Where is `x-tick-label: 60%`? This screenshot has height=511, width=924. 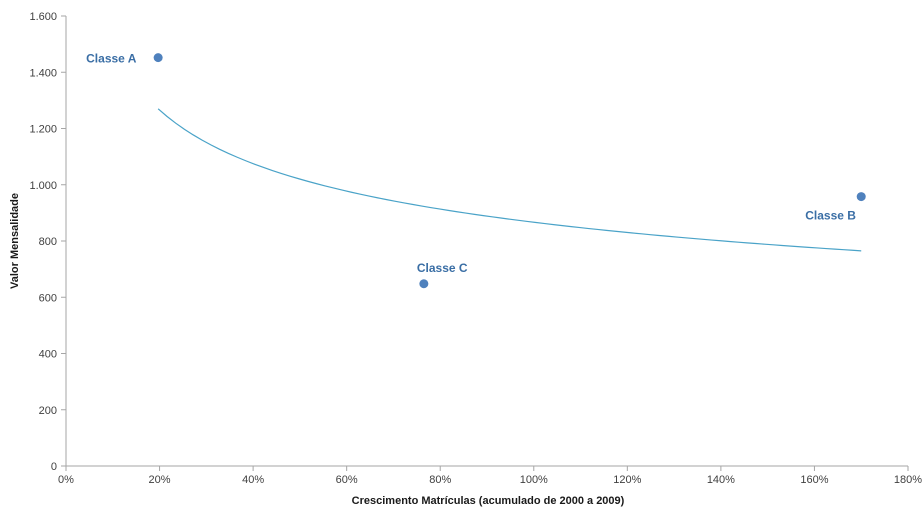 x-tick-label: 60% is located at coordinates (347, 480).